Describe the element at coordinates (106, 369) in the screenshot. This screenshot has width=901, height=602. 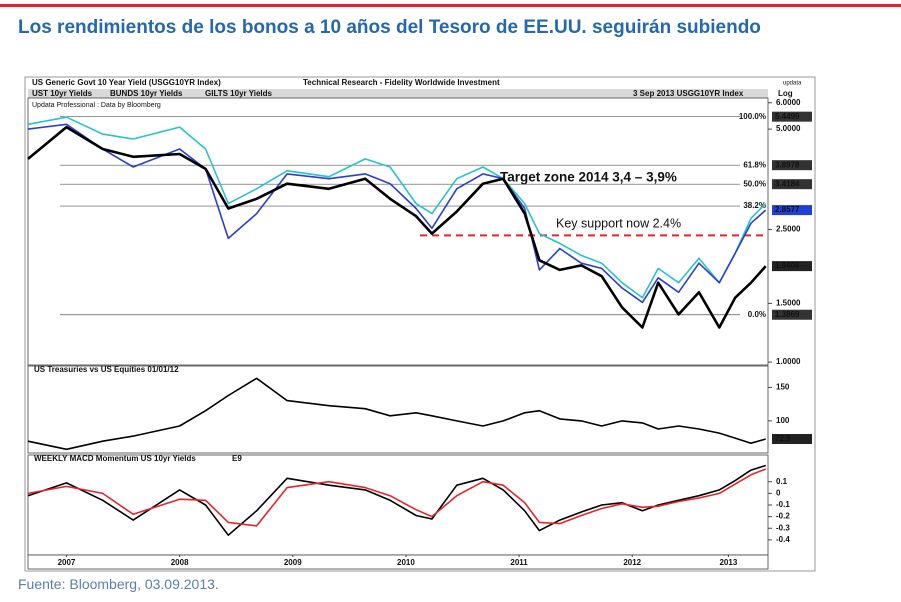
I see `panel-title: US Treasuries vs US Equities 01/01/12` at that location.